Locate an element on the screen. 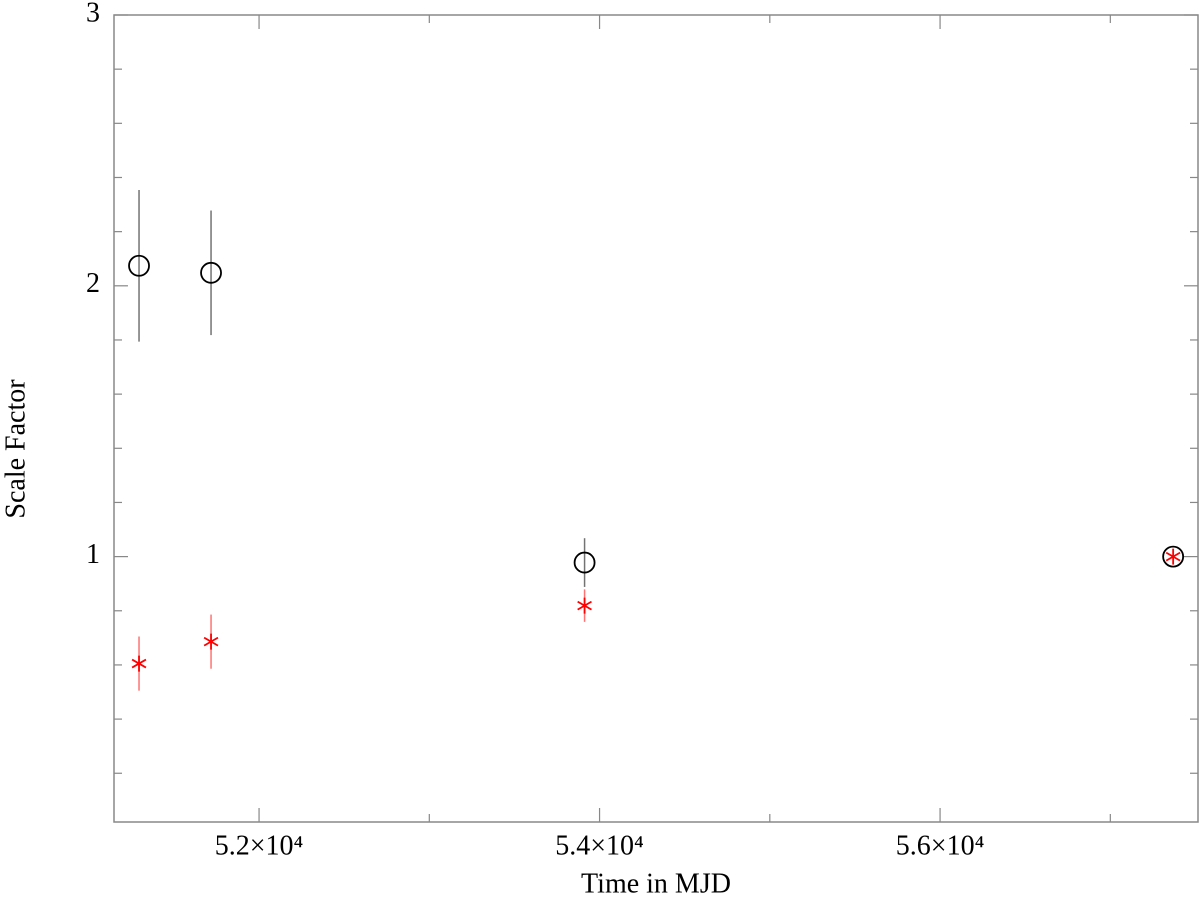 The image size is (1200, 904). y-tick-label: 3 is located at coordinates (93, 14).